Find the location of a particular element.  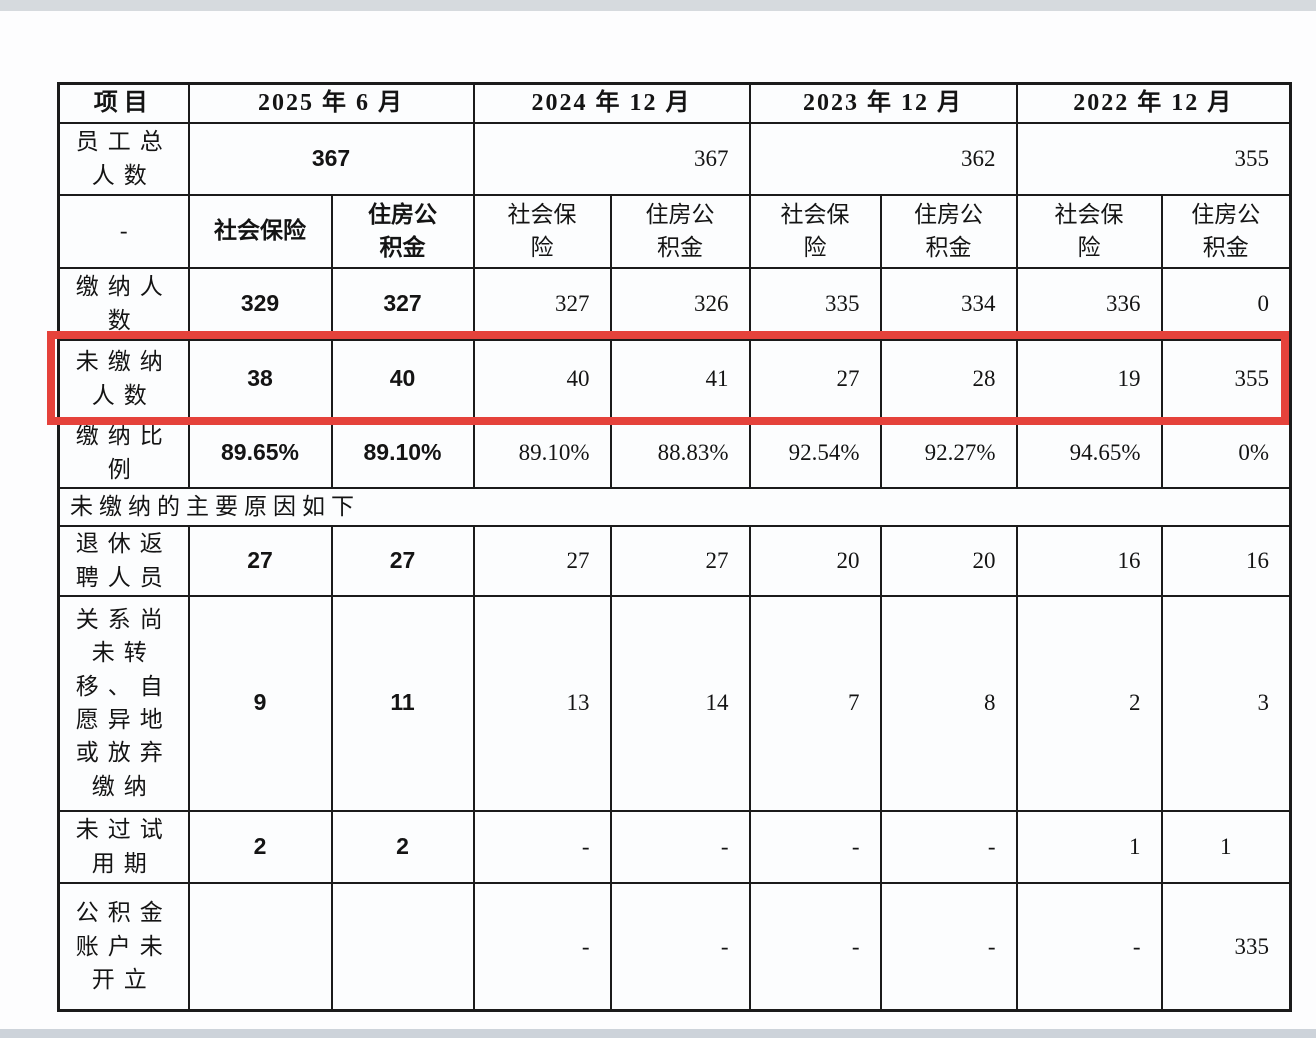

table-cell: 329 is located at coordinates (260, 303).